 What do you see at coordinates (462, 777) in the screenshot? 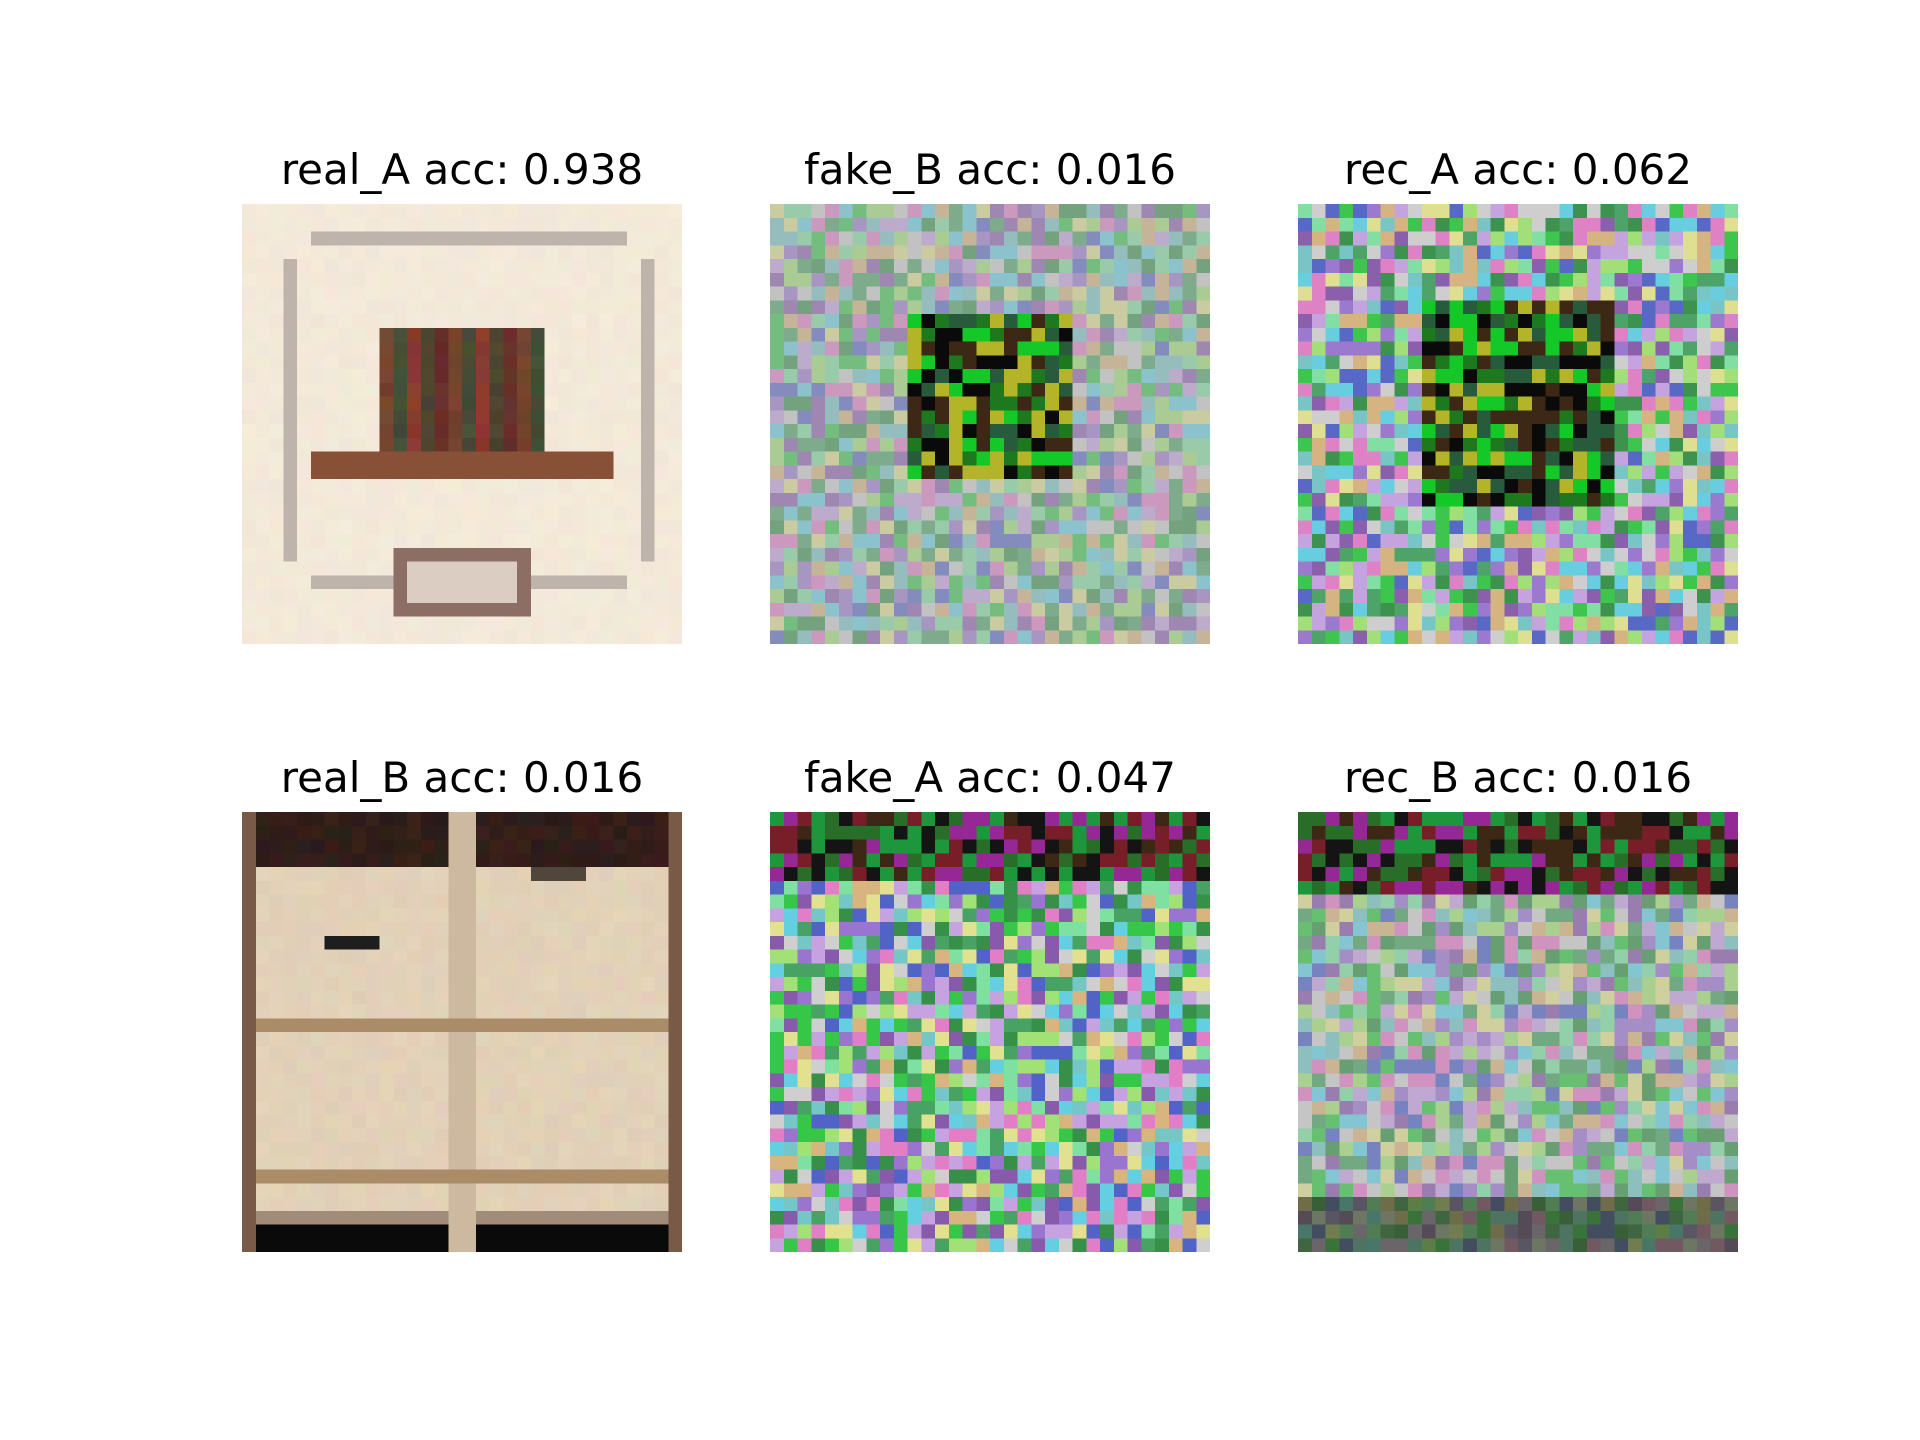
I see `panel-title: real_B acc: 0.016` at bounding box center [462, 777].